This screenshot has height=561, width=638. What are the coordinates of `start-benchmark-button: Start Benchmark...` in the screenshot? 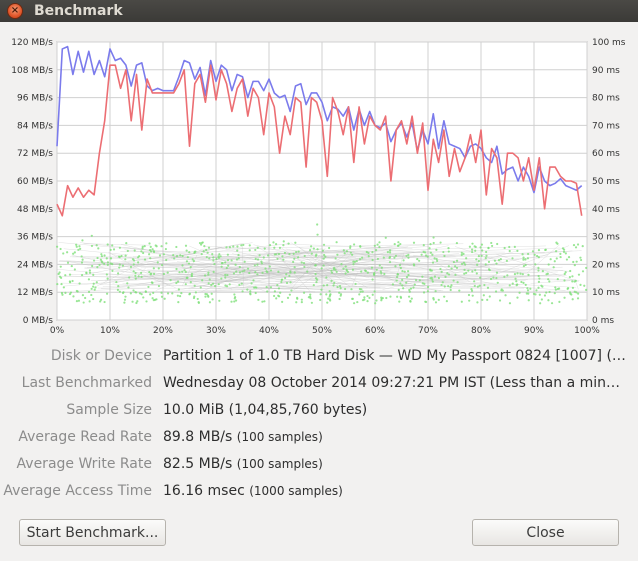 It's located at (92, 532).